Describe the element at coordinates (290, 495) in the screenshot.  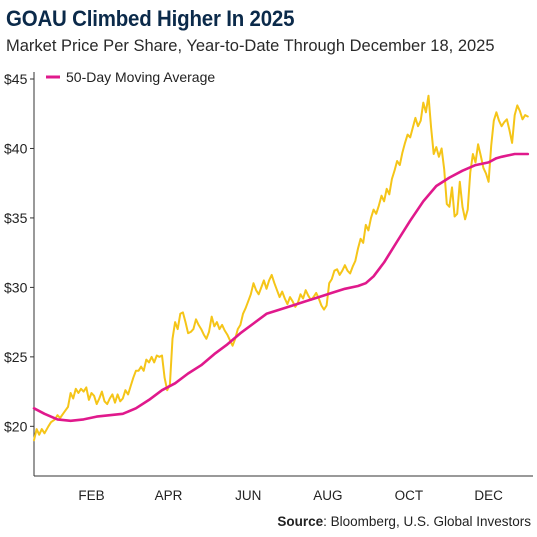
I see `x-axis-ticks: FEB APR JUN AUG OCT DEC` at that location.